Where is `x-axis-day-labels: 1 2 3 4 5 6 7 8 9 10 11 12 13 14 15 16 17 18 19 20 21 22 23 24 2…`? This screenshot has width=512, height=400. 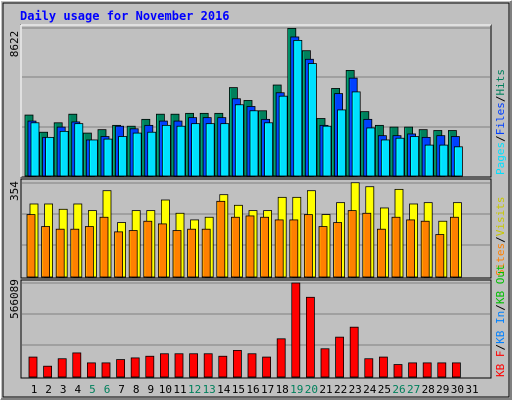
x-axis-day-labels: 1 2 3 4 5 6 7 8 9 10 11 12 13 14 15 16 17 18 19 20 21 22 23 24 2… is located at coordinates (255, 389).